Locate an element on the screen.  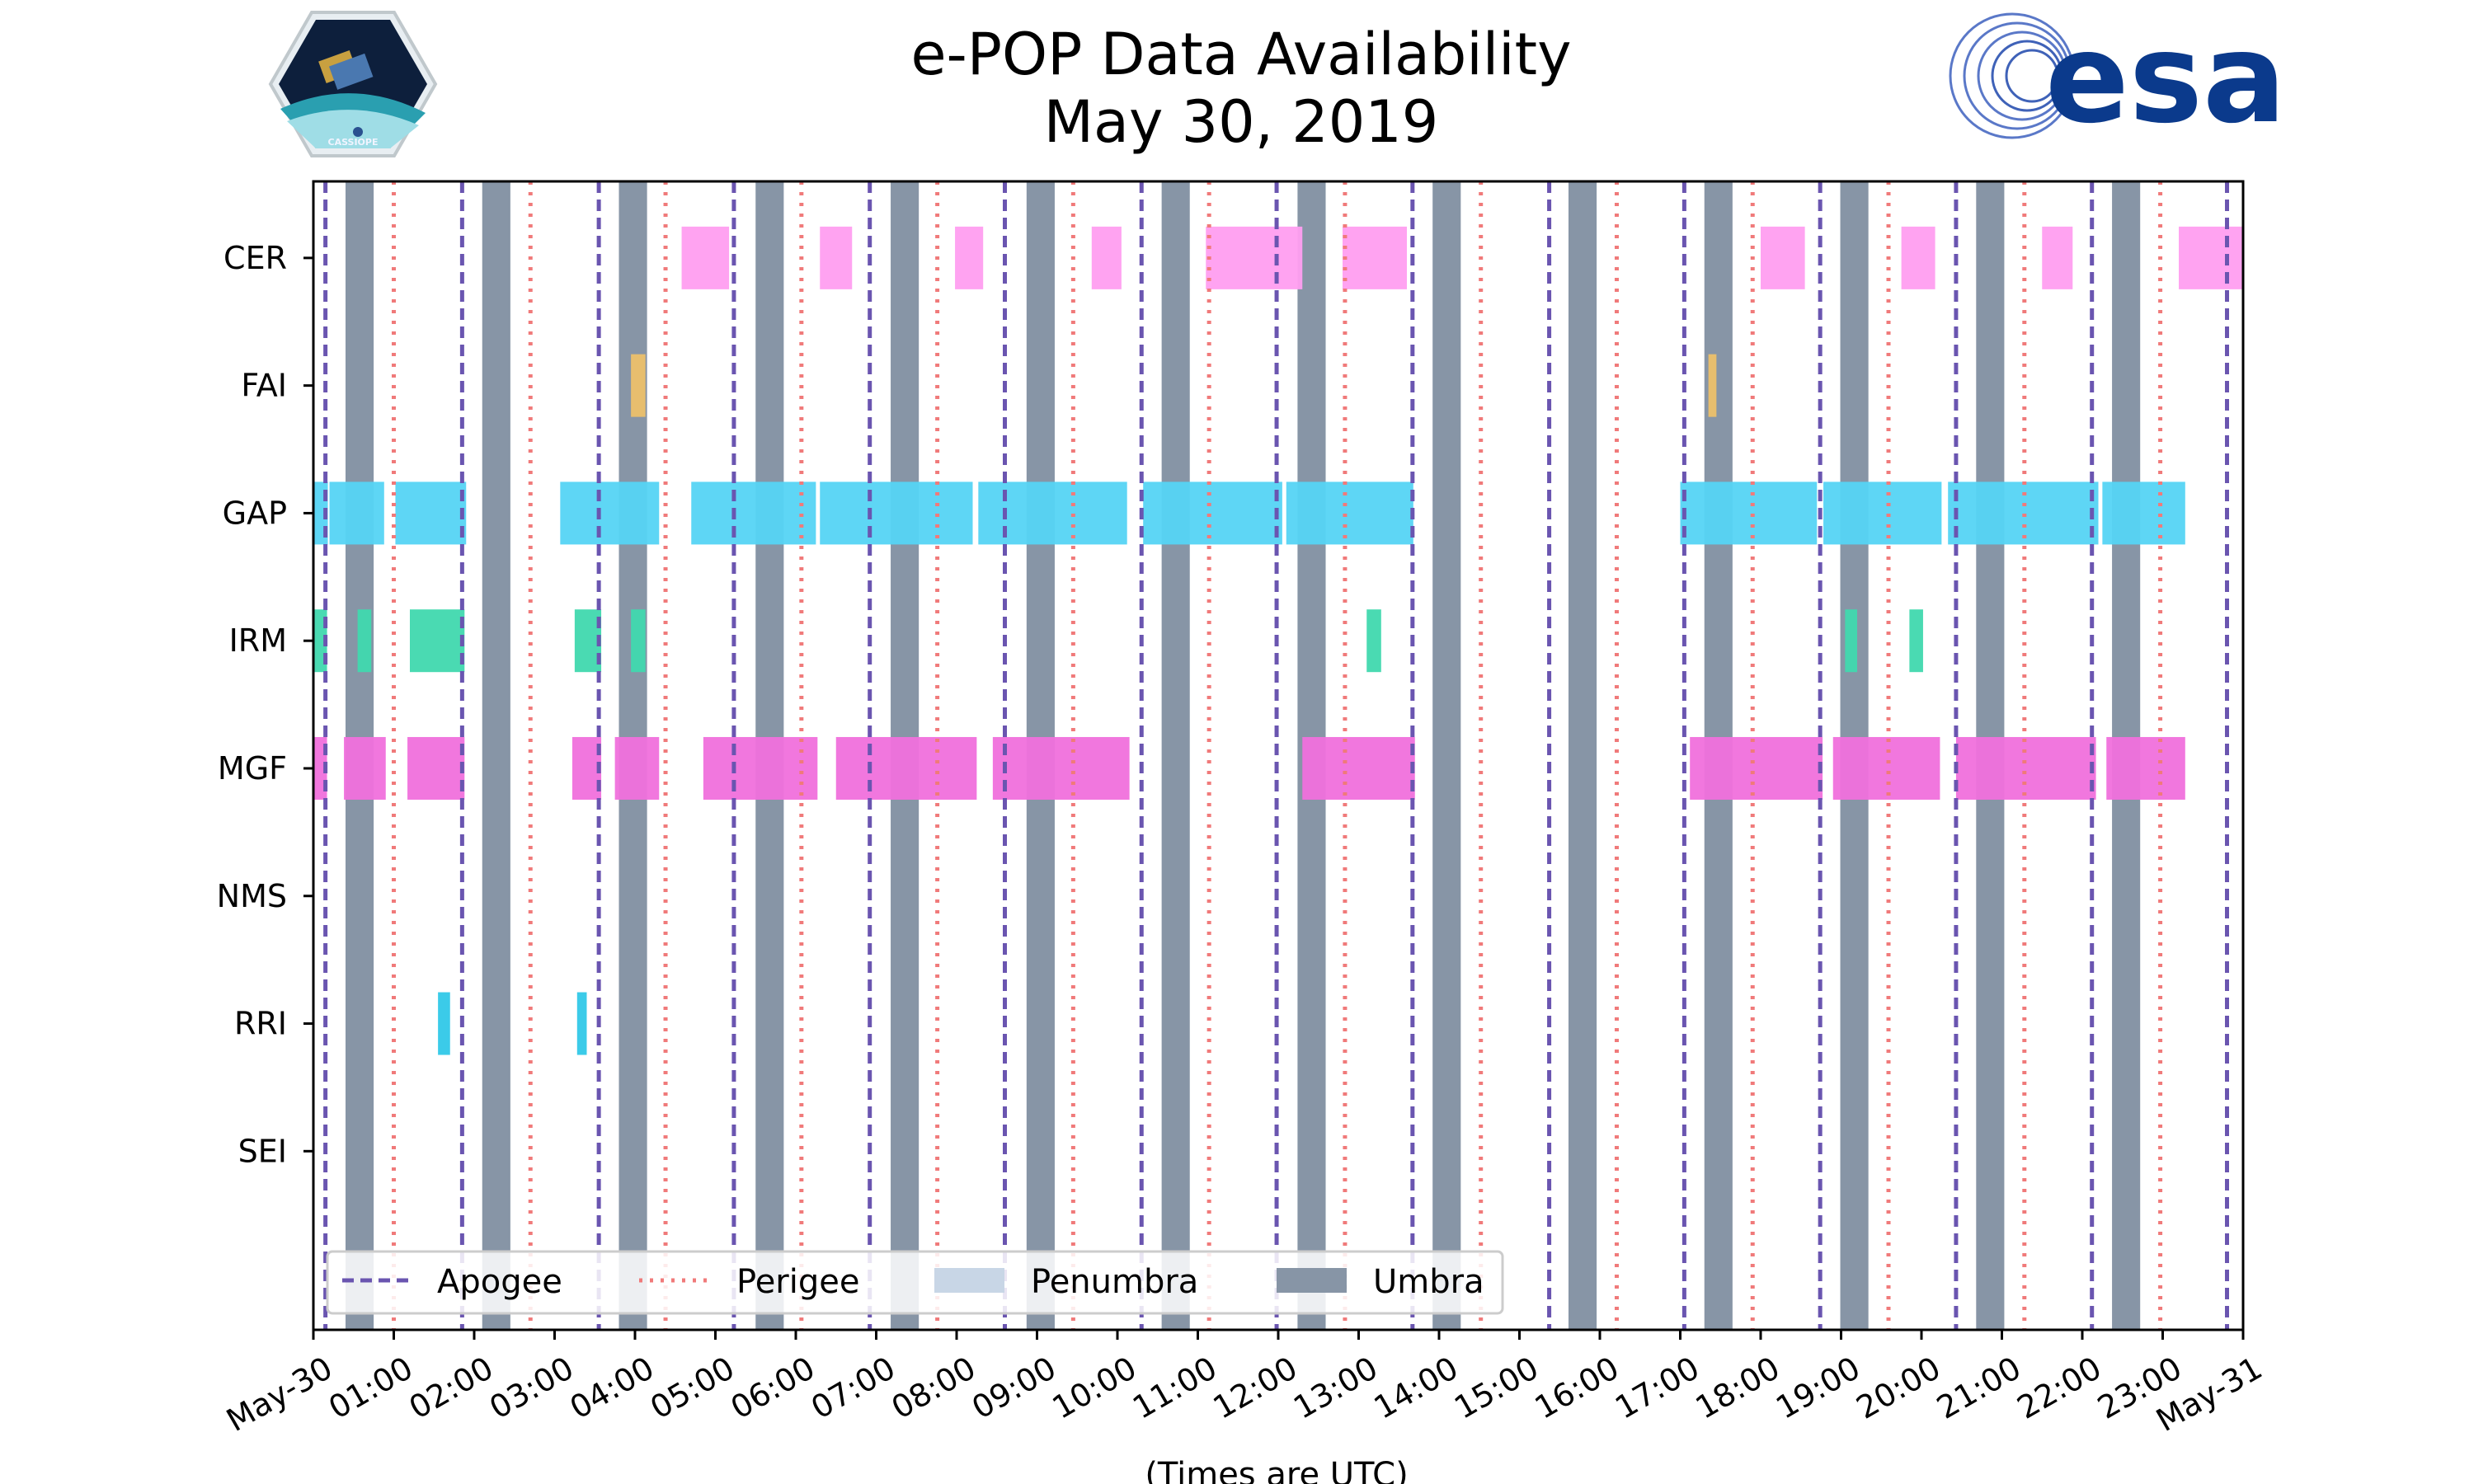
legend-apogee-label: Apogee is located at coordinates (499, 1282).